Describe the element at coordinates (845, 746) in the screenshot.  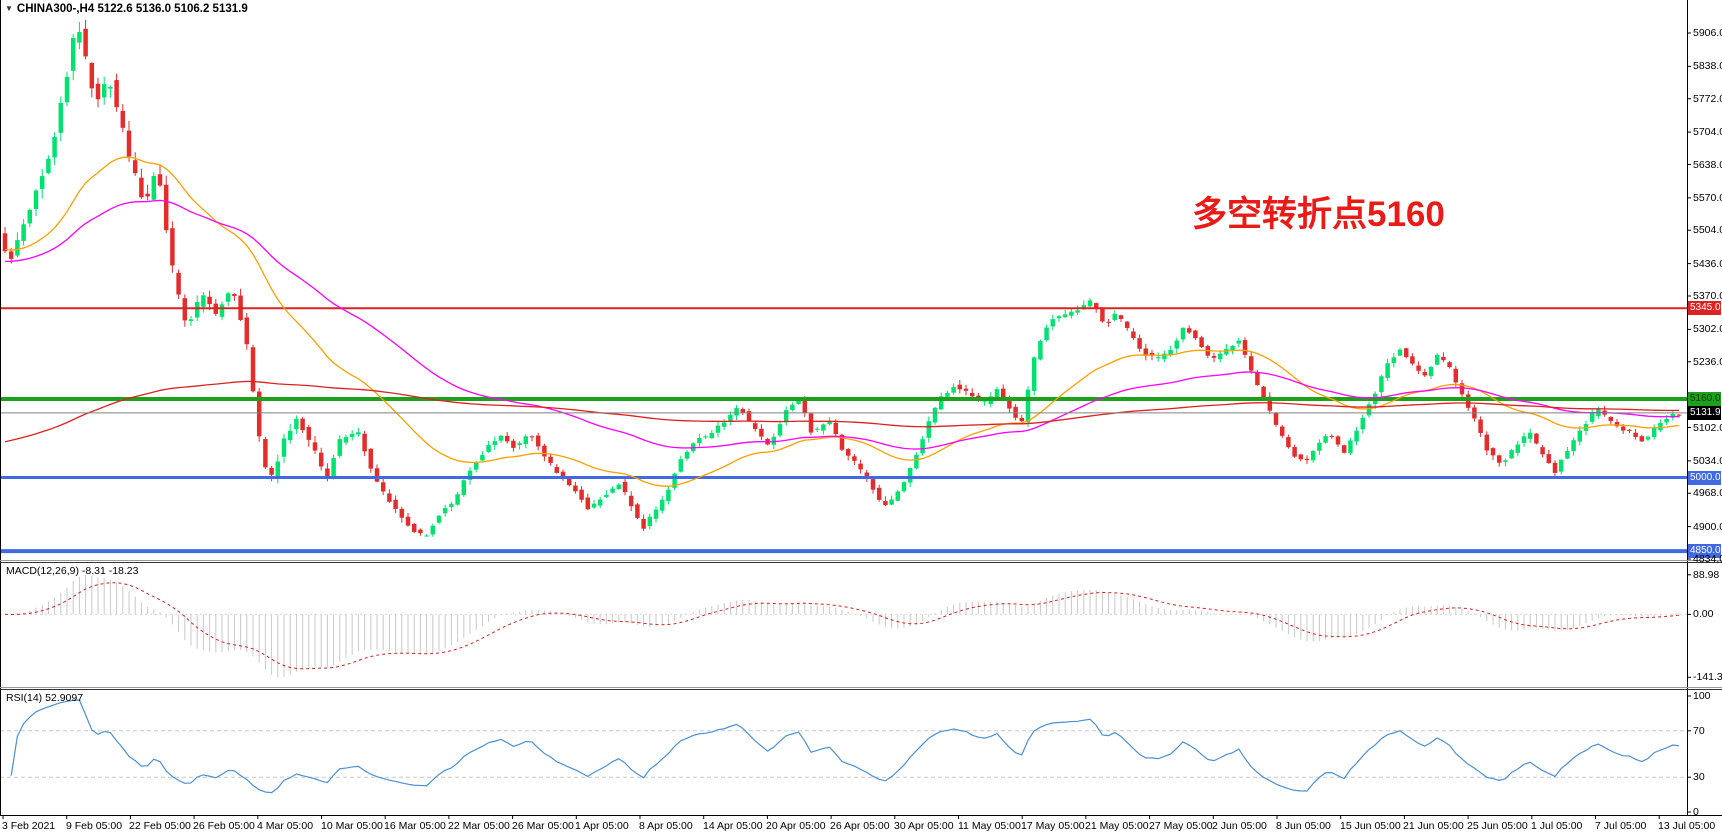
I see `rsi-line` at that location.